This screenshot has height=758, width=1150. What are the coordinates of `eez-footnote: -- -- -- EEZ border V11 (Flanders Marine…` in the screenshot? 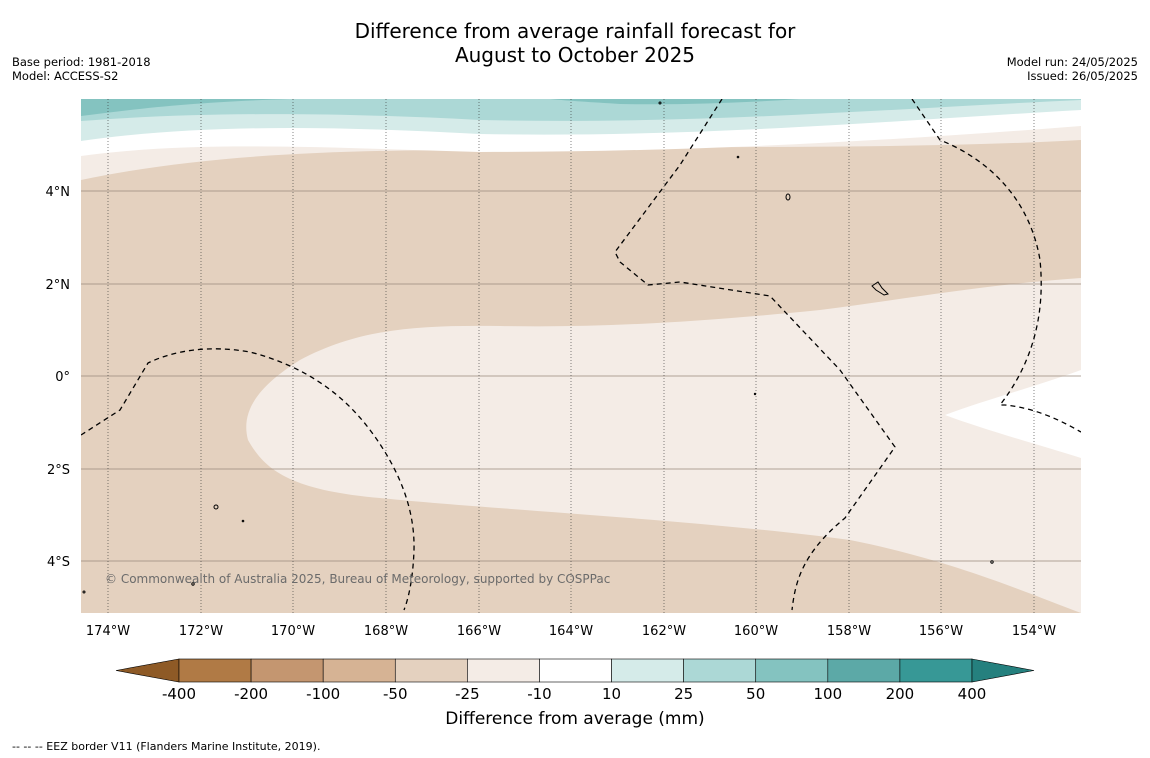 It's located at (166, 746).